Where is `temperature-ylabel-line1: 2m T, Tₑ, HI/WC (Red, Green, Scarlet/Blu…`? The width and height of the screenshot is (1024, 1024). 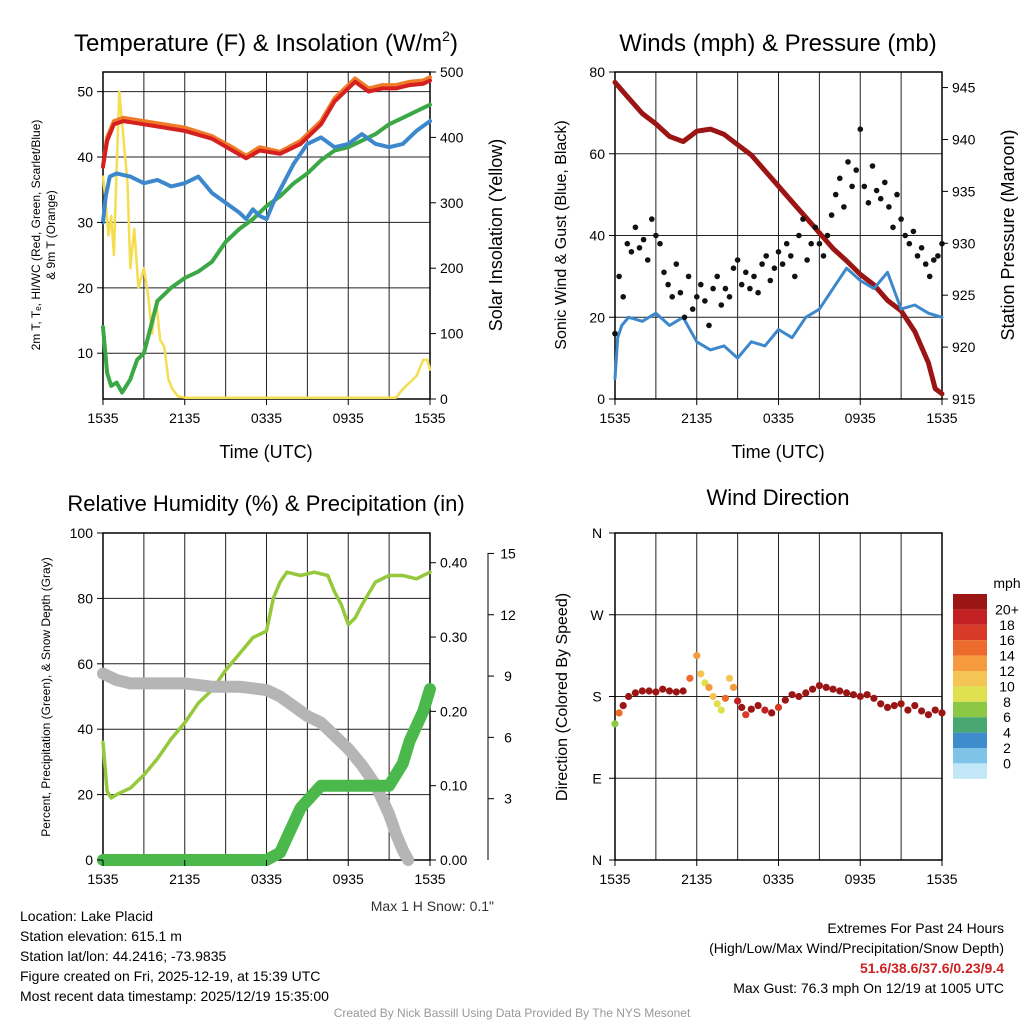
temperature-ylabel-line1: 2m T, Tₑ, HI/WC (Red, Green, Scarlet/Blu… is located at coordinates (36, 235).